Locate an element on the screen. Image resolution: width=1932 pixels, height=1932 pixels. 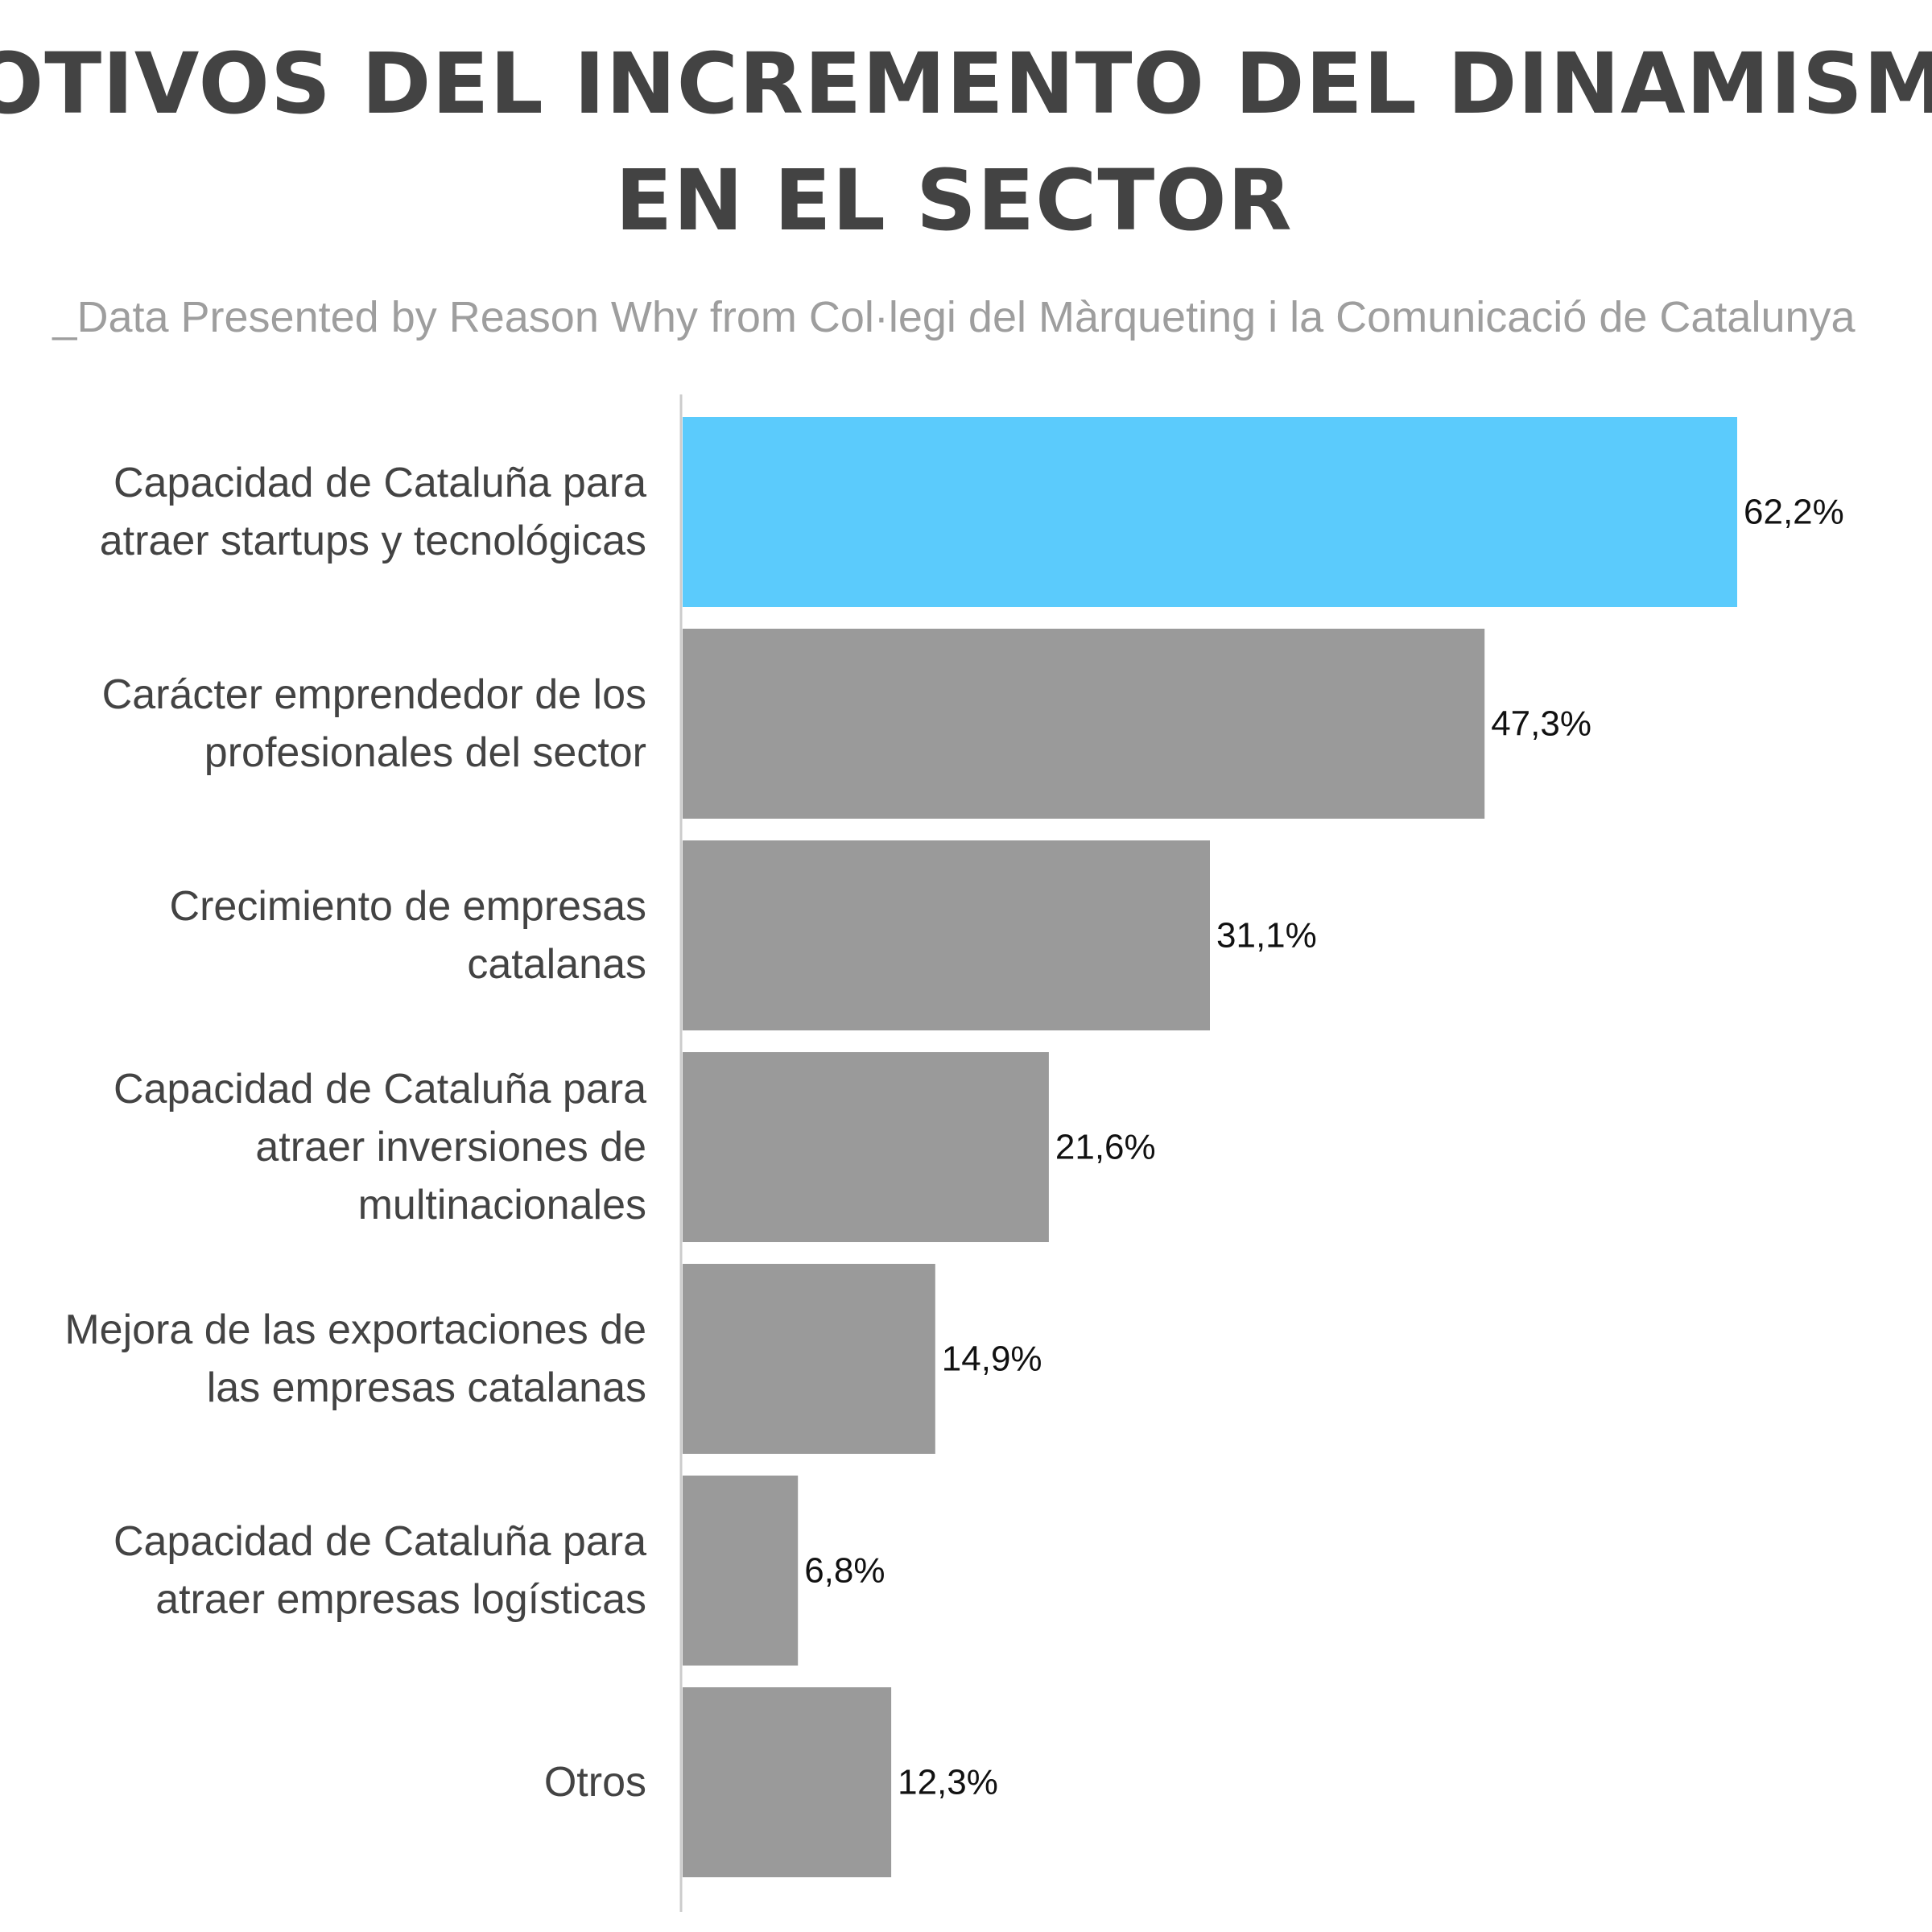
value-label-7: 12,3% is located at coordinates (948, 1782).